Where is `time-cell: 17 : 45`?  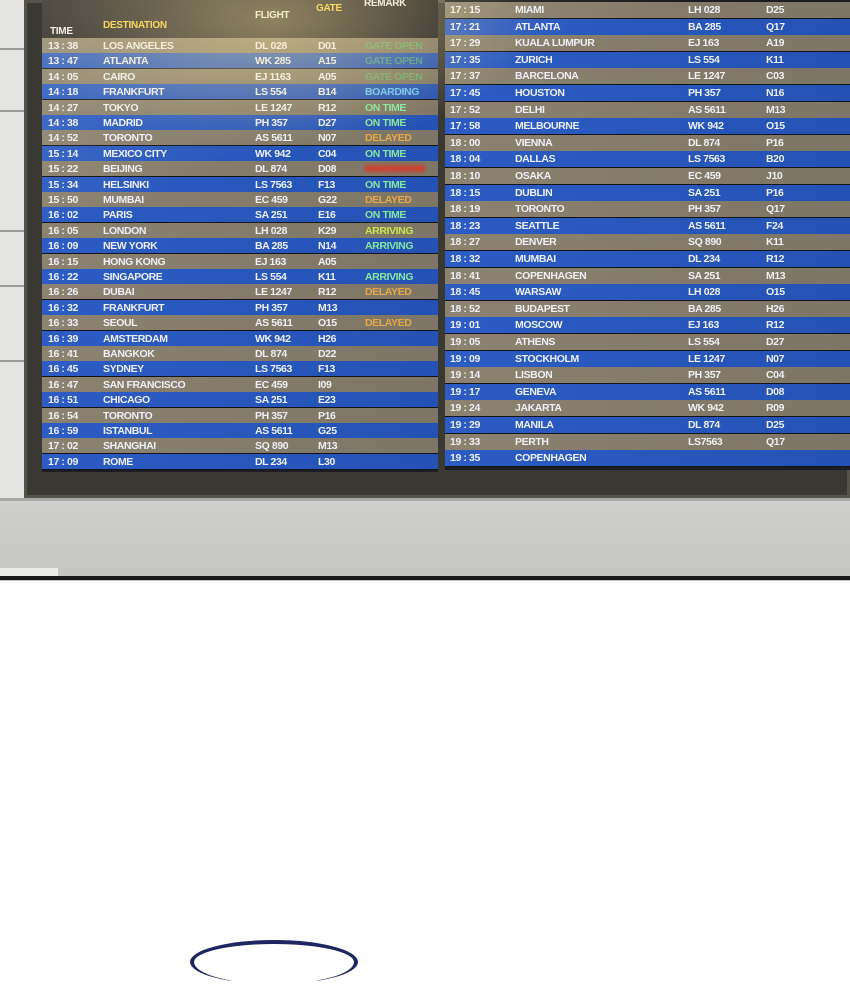
time-cell: 17 : 45 is located at coordinates (465, 93).